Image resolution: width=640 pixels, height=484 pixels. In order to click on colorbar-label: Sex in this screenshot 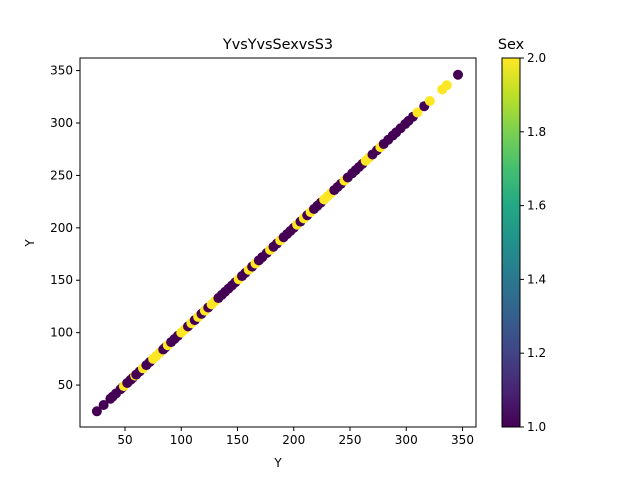, I will do `click(511, 45)`.